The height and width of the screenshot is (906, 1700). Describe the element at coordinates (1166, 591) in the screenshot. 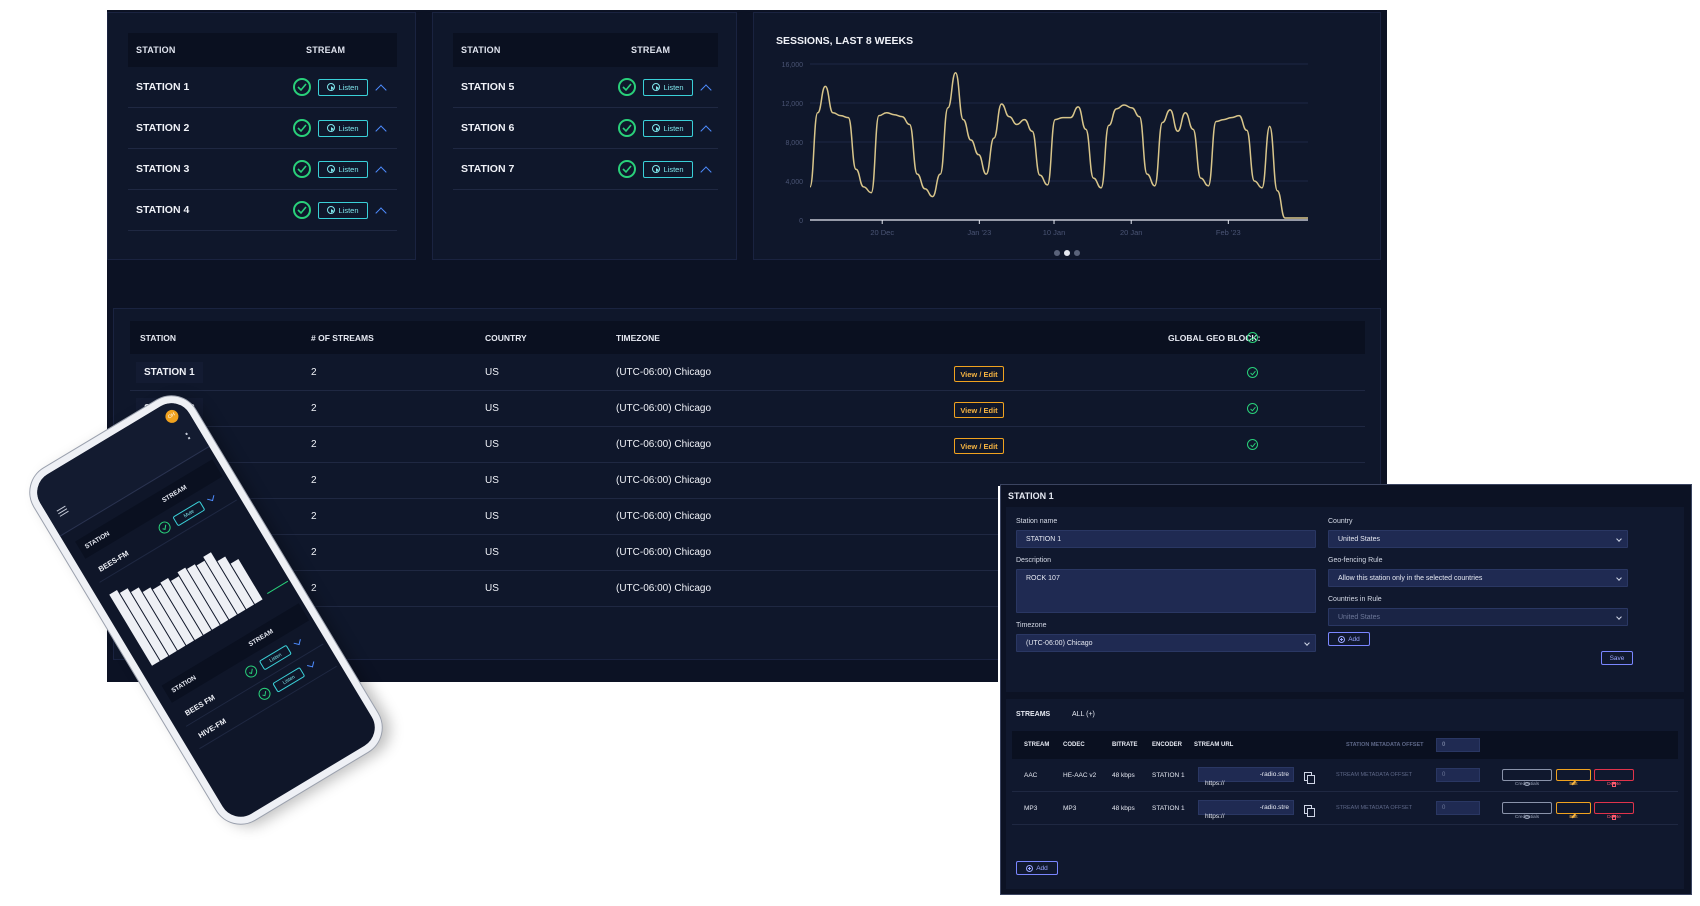

I see `description-field: ROCK 107` at that location.